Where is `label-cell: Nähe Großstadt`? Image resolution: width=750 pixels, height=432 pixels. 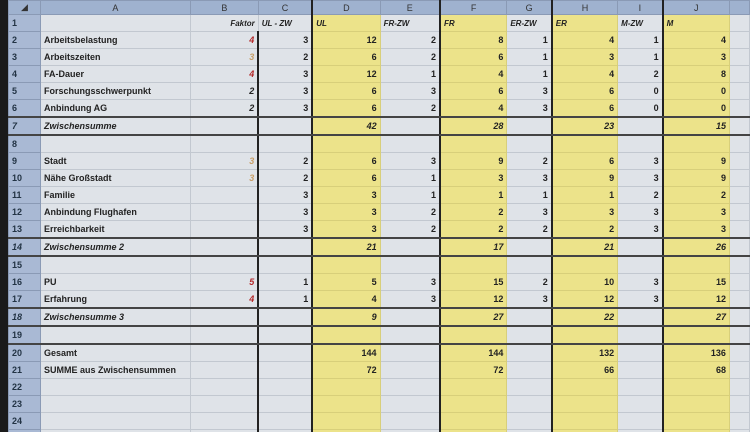 label-cell: Nähe Großstadt is located at coordinates (115, 178).